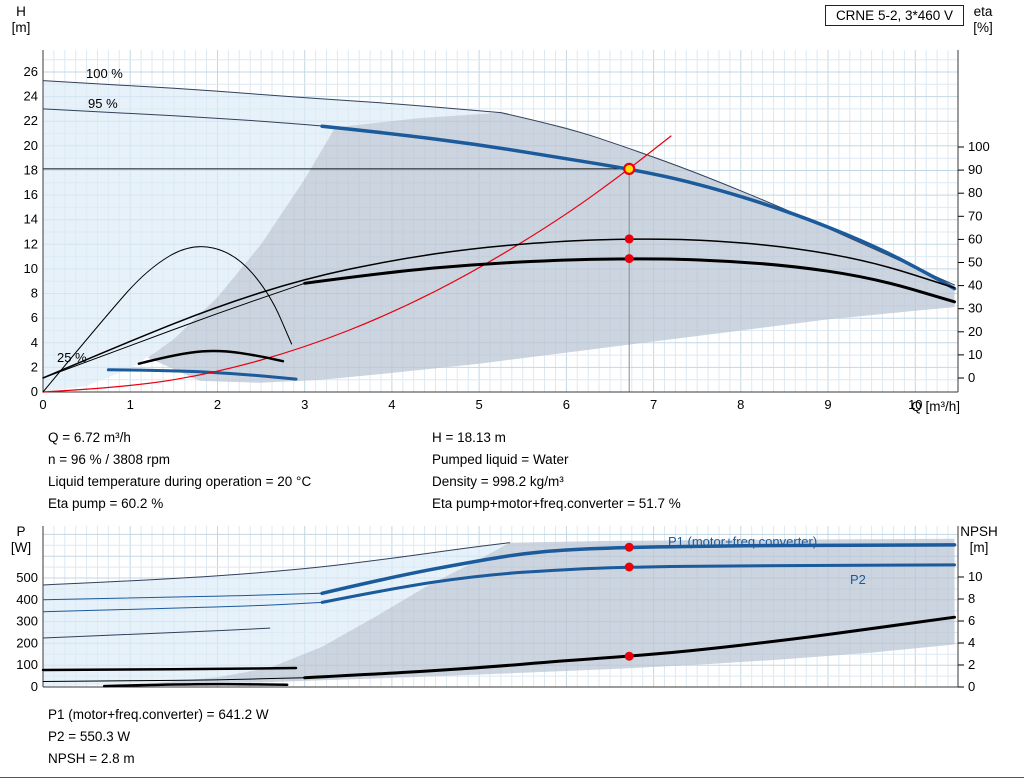 The height and width of the screenshot is (781, 1024). What do you see at coordinates (27, 577) in the screenshot?
I see `left-tick-label: 500` at bounding box center [27, 577].